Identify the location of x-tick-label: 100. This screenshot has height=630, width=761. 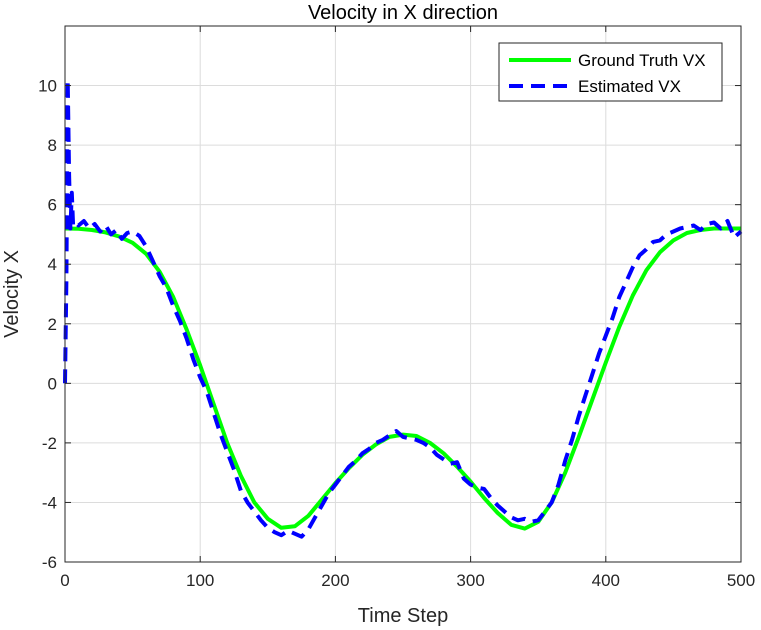
(200, 580).